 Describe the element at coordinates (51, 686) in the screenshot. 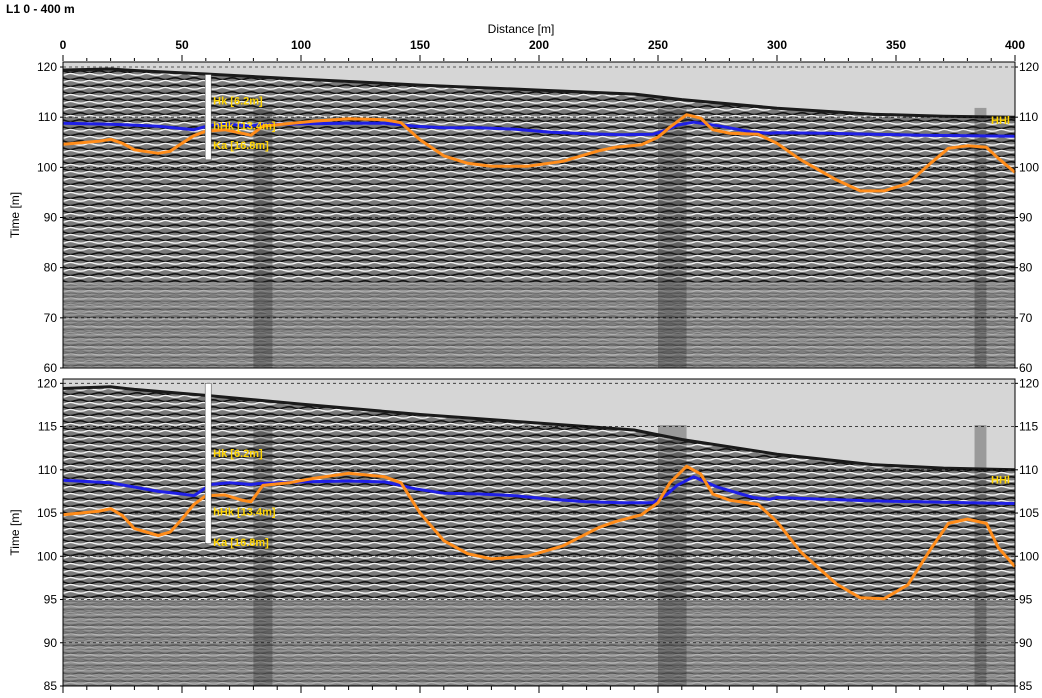

I see `y-tick-label-left: 85` at that location.